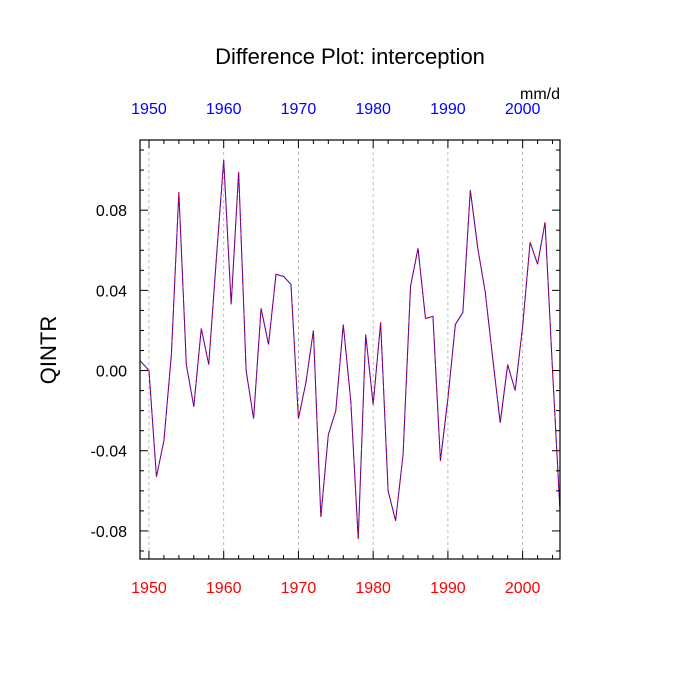  What do you see at coordinates (523, 109) in the screenshot?
I see `x-tick-label-top: 2000` at bounding box center [523, 109].